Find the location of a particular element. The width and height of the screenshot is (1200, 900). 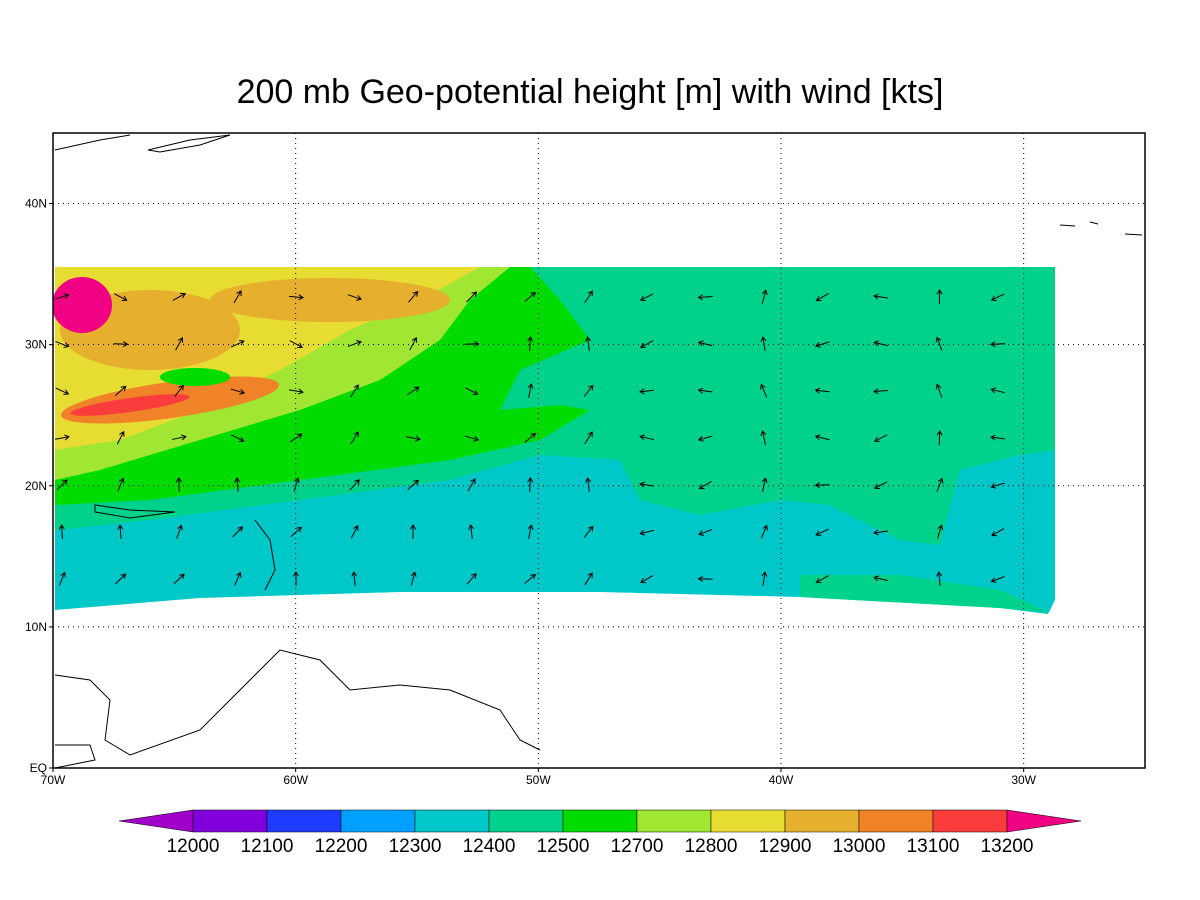

x-tick-label: 50W is located at coordinates (538, 780).